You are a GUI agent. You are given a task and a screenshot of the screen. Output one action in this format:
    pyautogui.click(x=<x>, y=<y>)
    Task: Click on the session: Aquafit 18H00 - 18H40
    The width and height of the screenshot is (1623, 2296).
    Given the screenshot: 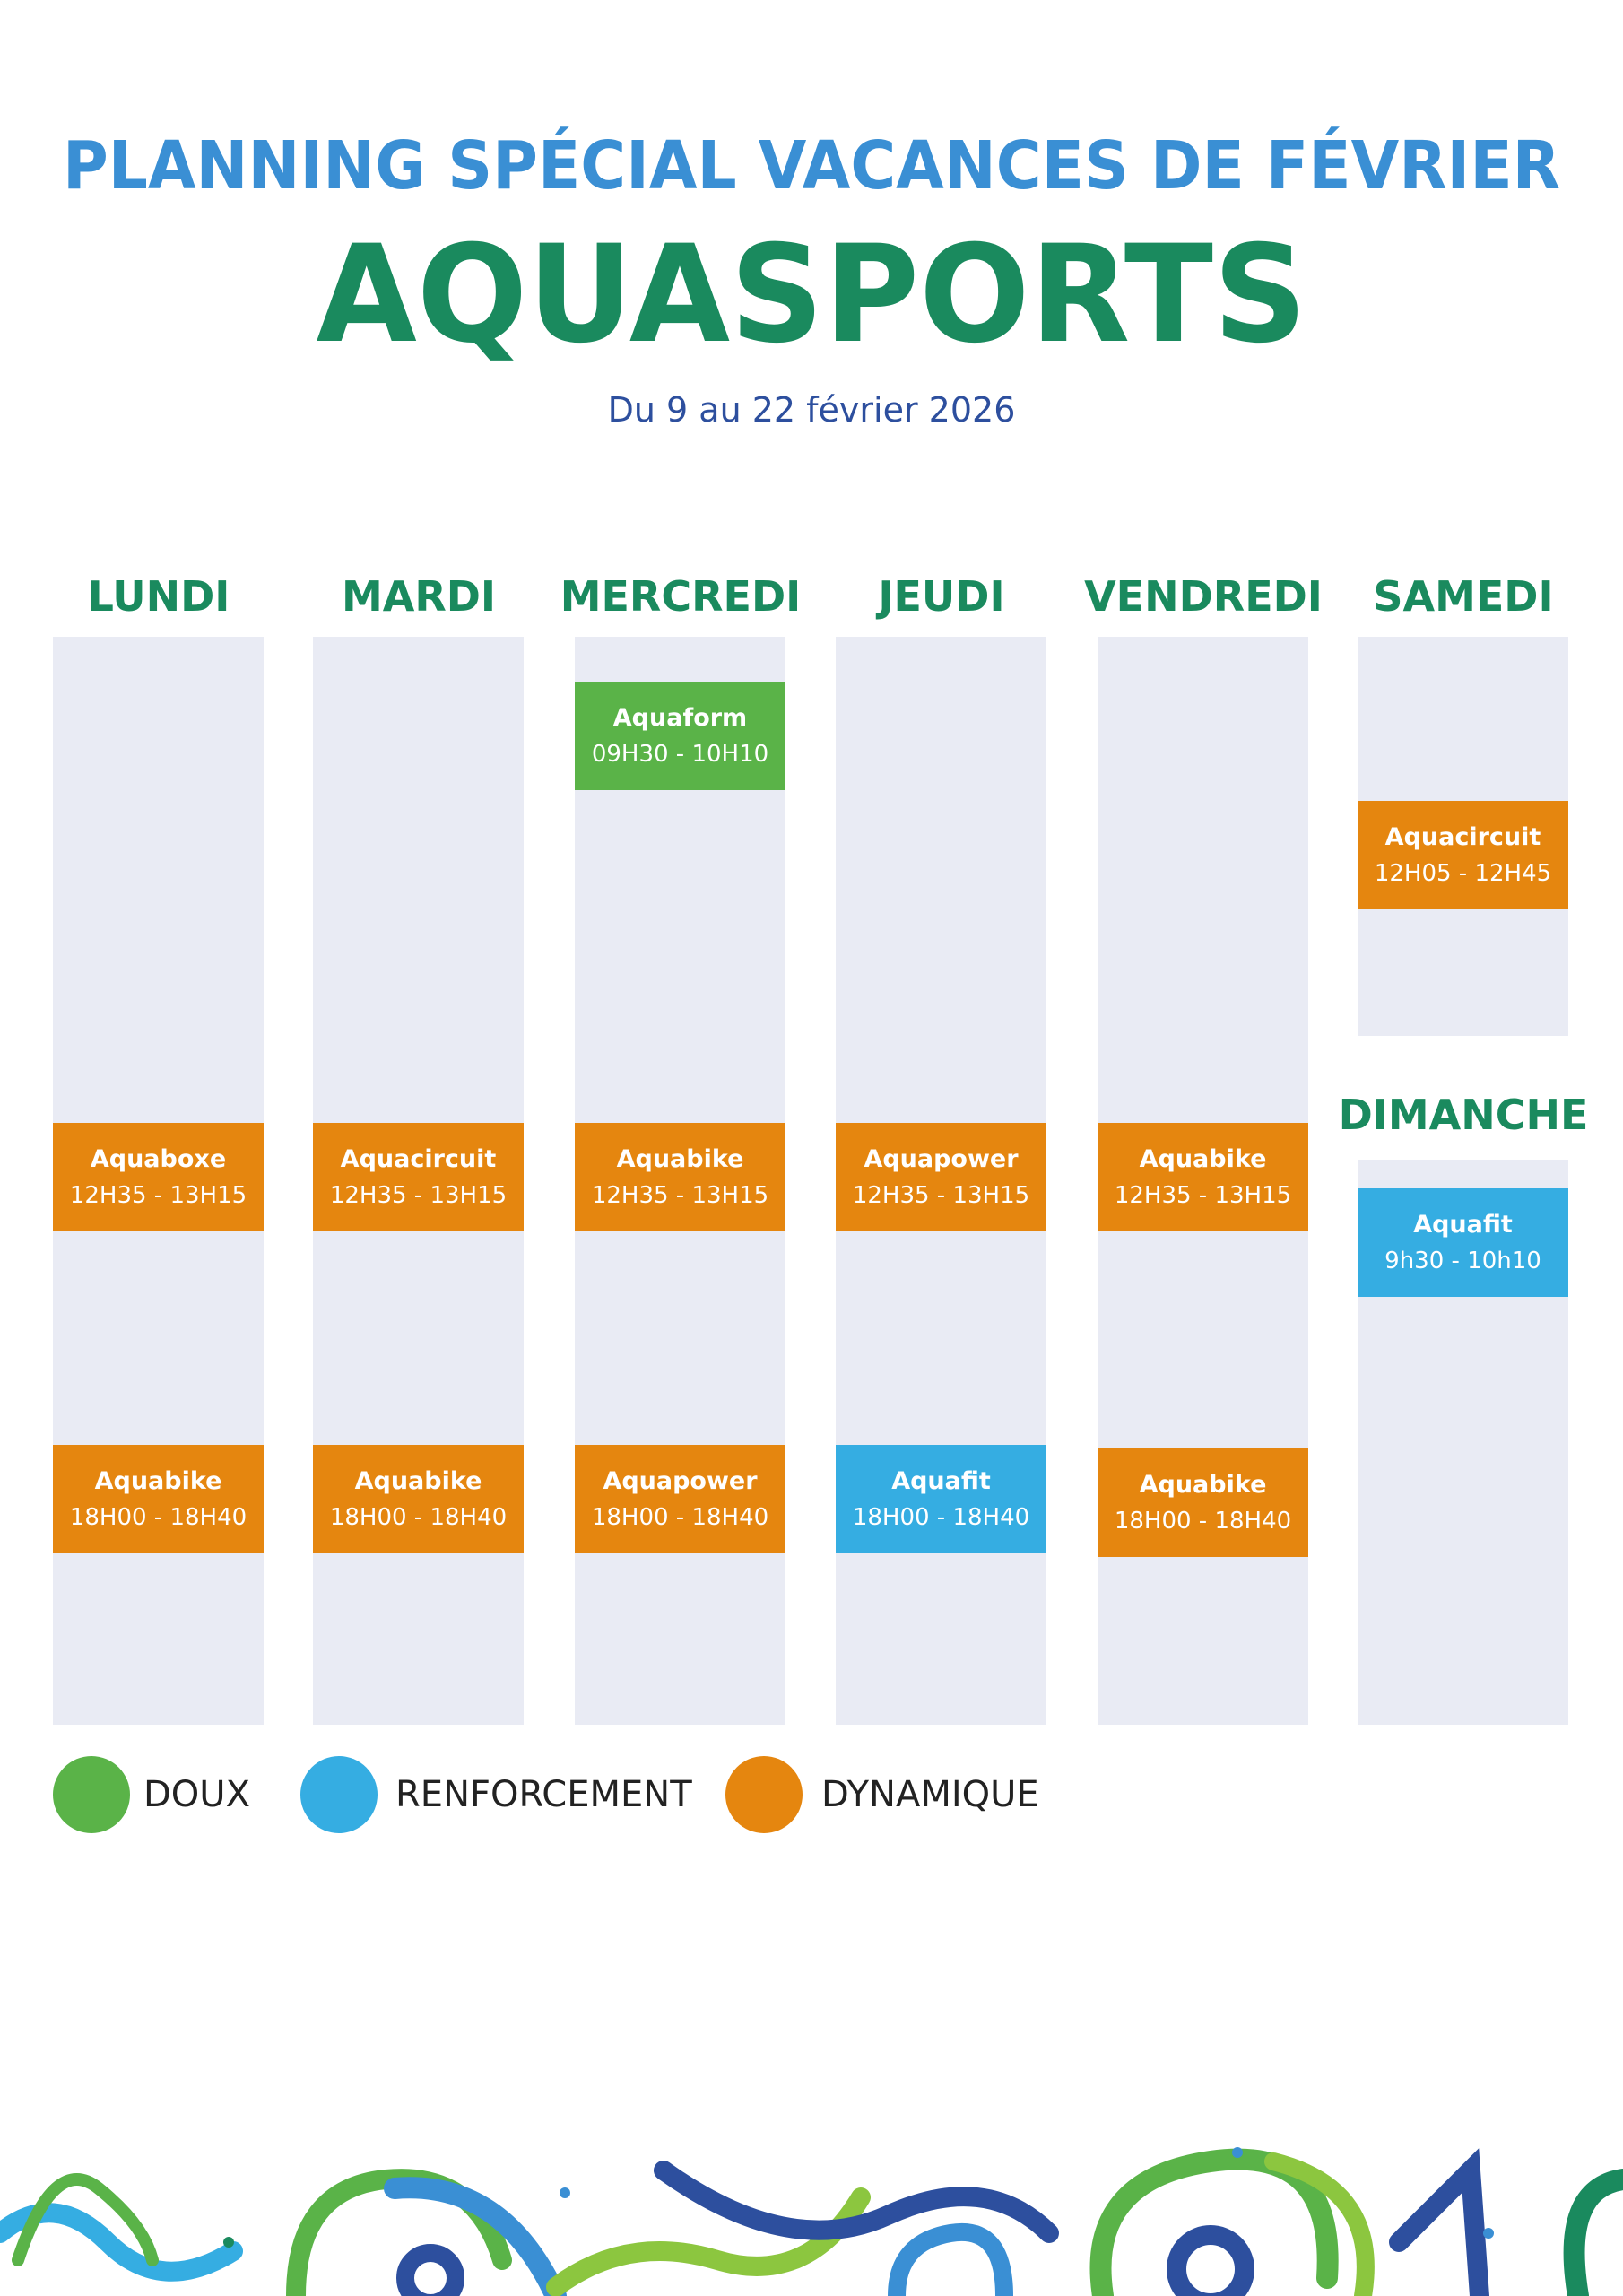 What is the action you would take?
    pyautogui.click(x=941, y=1499)
    